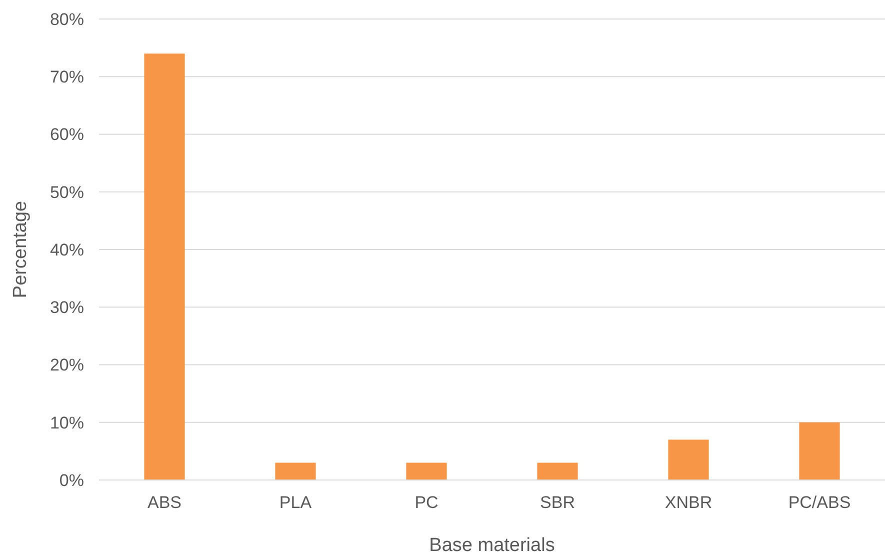 The width and height of the screenshot is (885, 557). I want to click on x-tick-label: PLA, so click(295, 502).